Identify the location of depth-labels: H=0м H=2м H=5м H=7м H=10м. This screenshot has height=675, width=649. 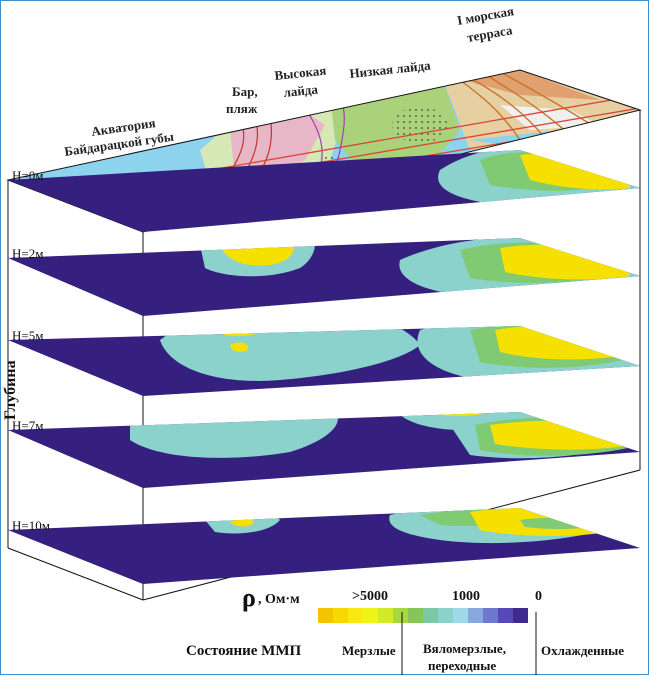
(31, 350).